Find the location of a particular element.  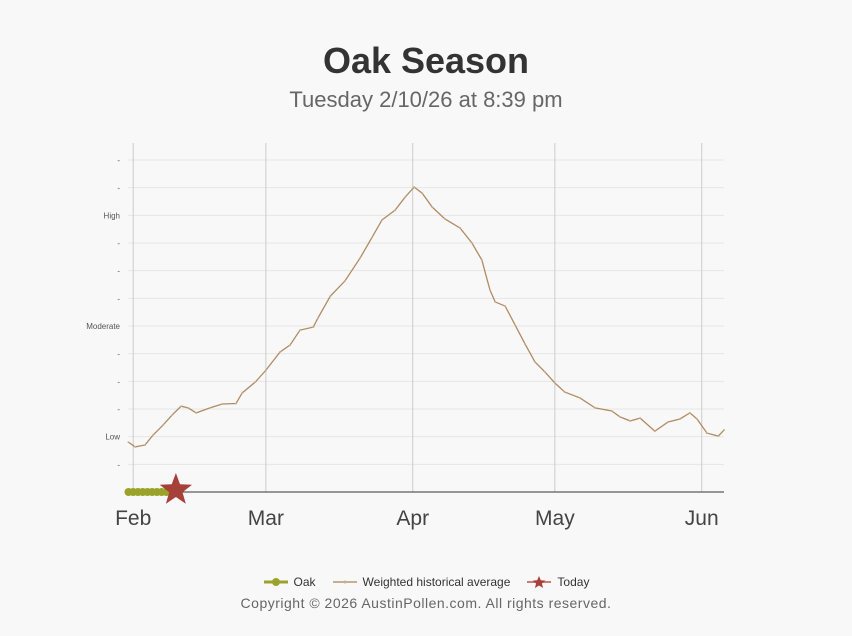

oak-legend-icon is located at coordinates (275, 582).